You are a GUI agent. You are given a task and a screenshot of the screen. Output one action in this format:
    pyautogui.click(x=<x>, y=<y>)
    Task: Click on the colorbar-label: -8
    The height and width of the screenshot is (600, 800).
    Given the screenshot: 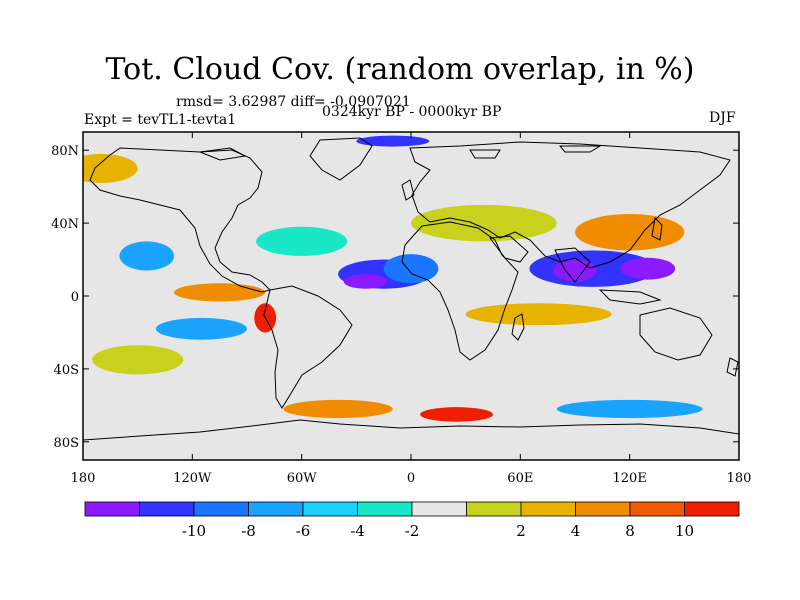 What is the action you would take?
    pyautogui.click(x=248, y=531)
    